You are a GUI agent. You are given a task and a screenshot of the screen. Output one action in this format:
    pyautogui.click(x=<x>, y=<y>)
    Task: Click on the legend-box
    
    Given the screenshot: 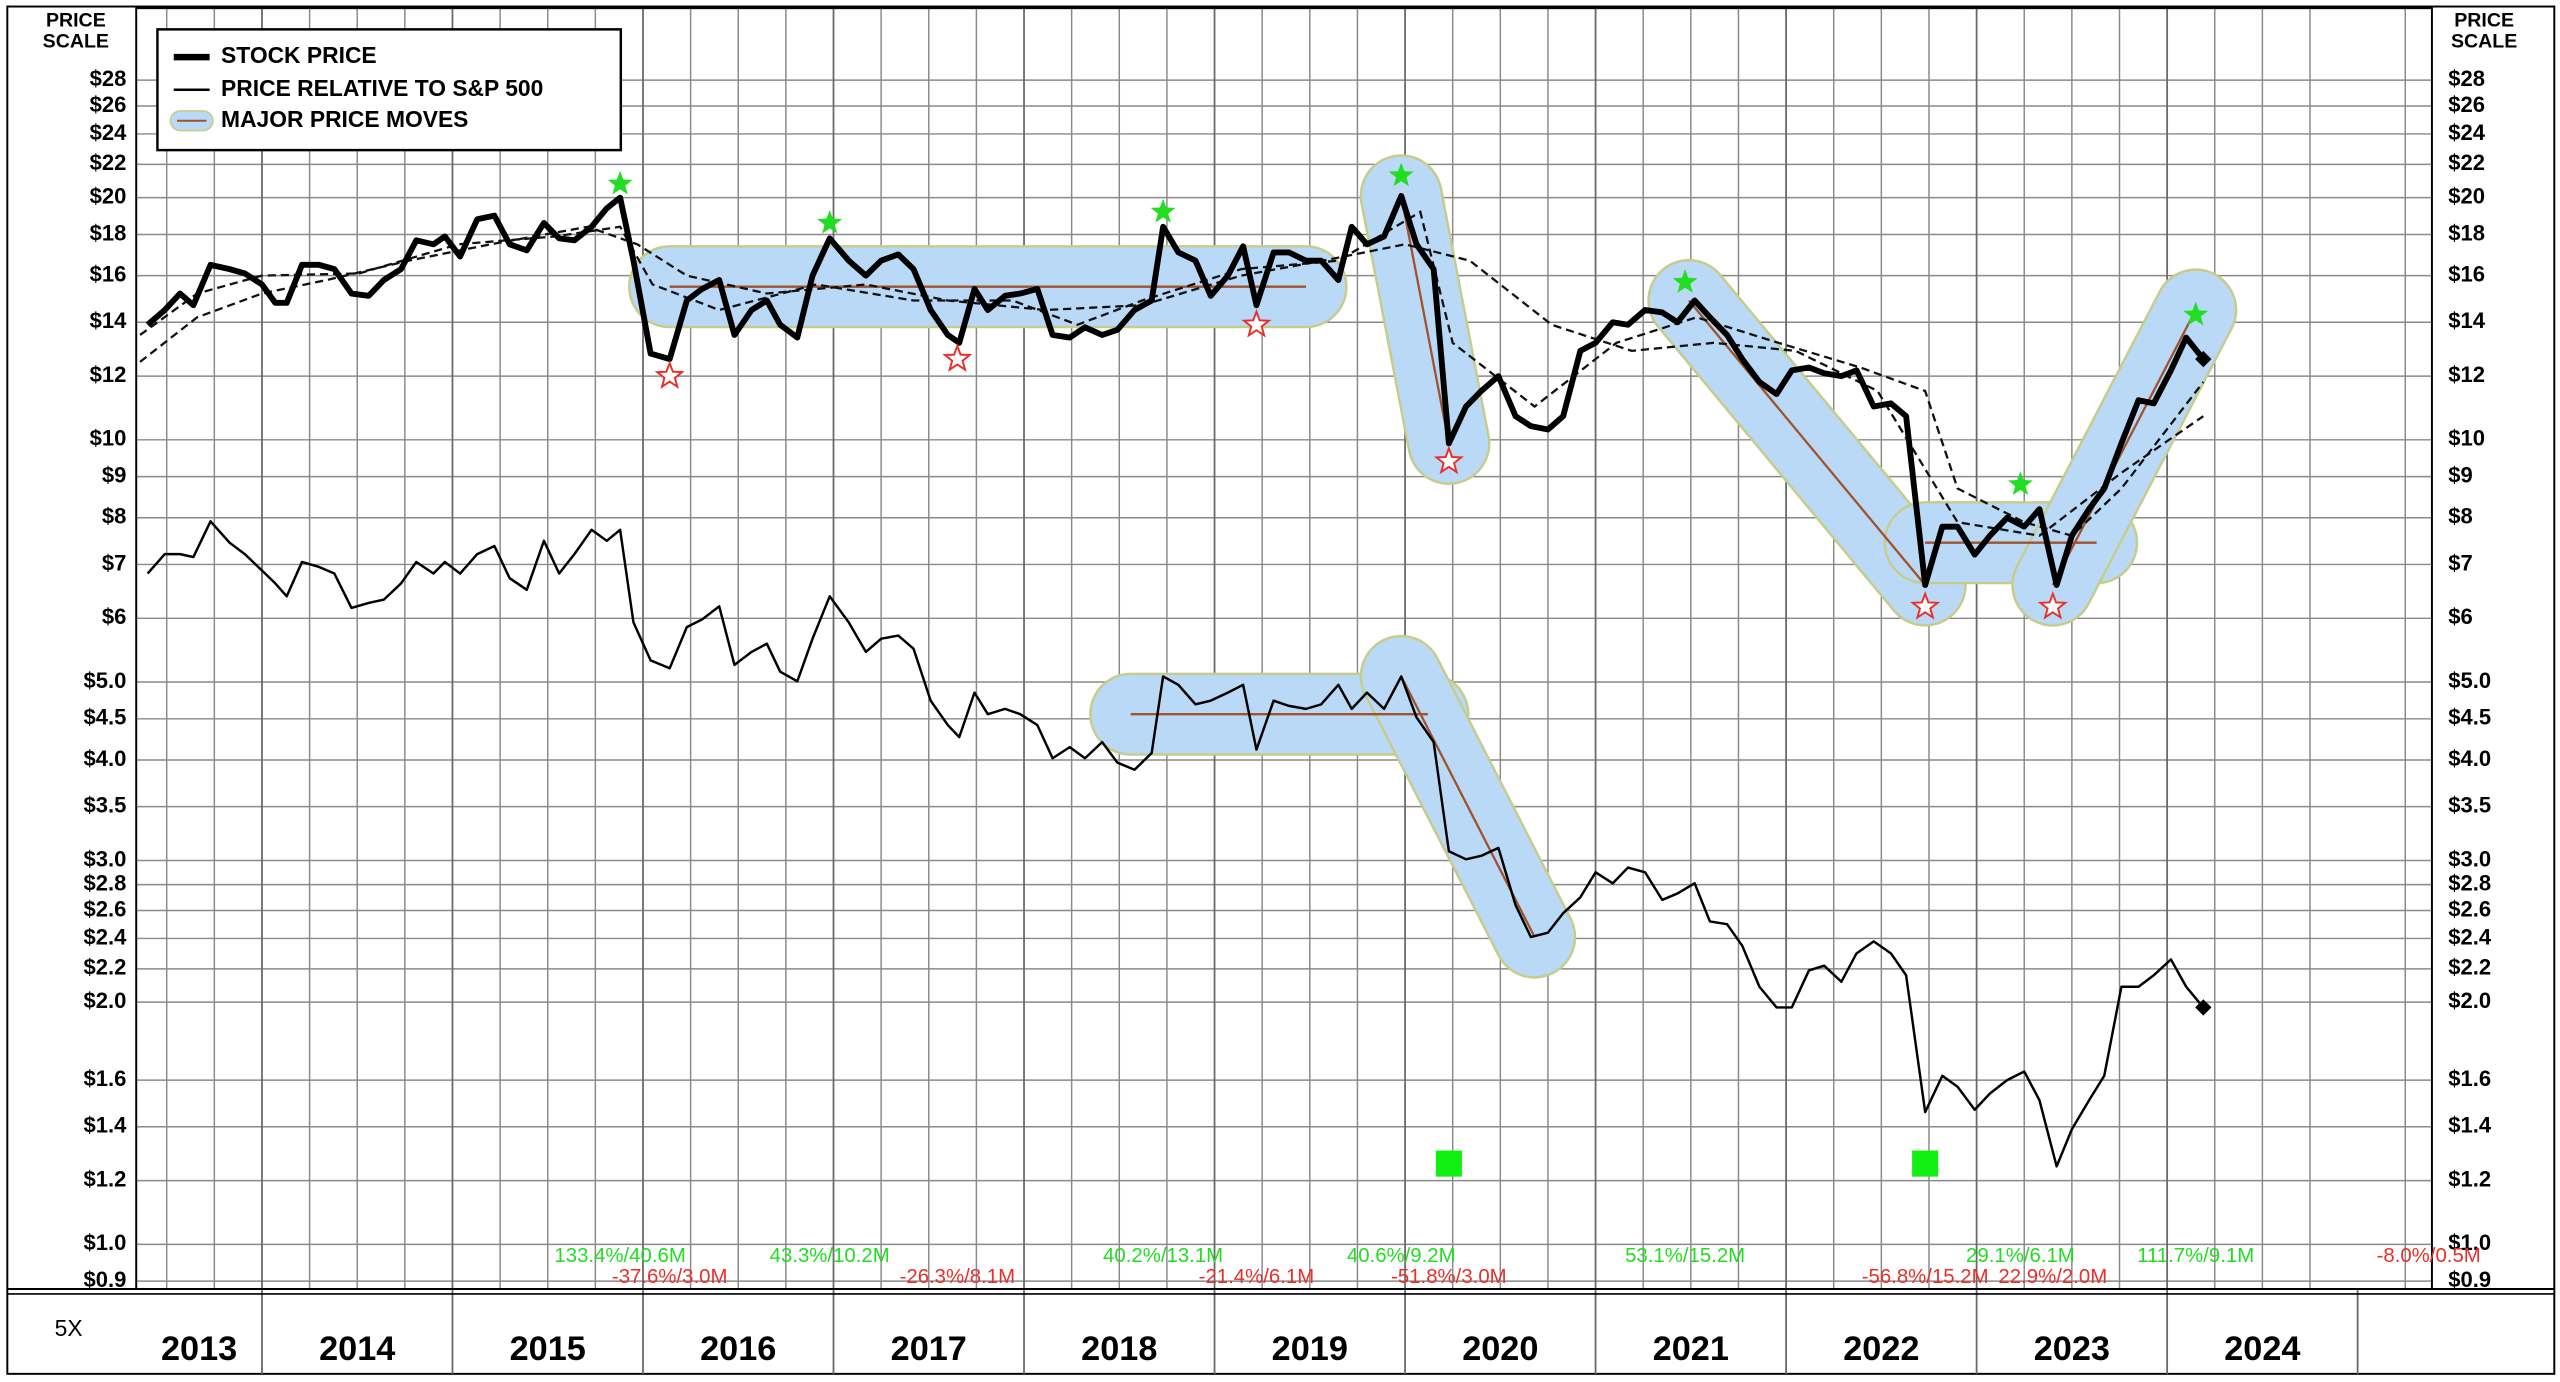 What is the action you would take?
    pyautogui.click(x=389, y=90)
    